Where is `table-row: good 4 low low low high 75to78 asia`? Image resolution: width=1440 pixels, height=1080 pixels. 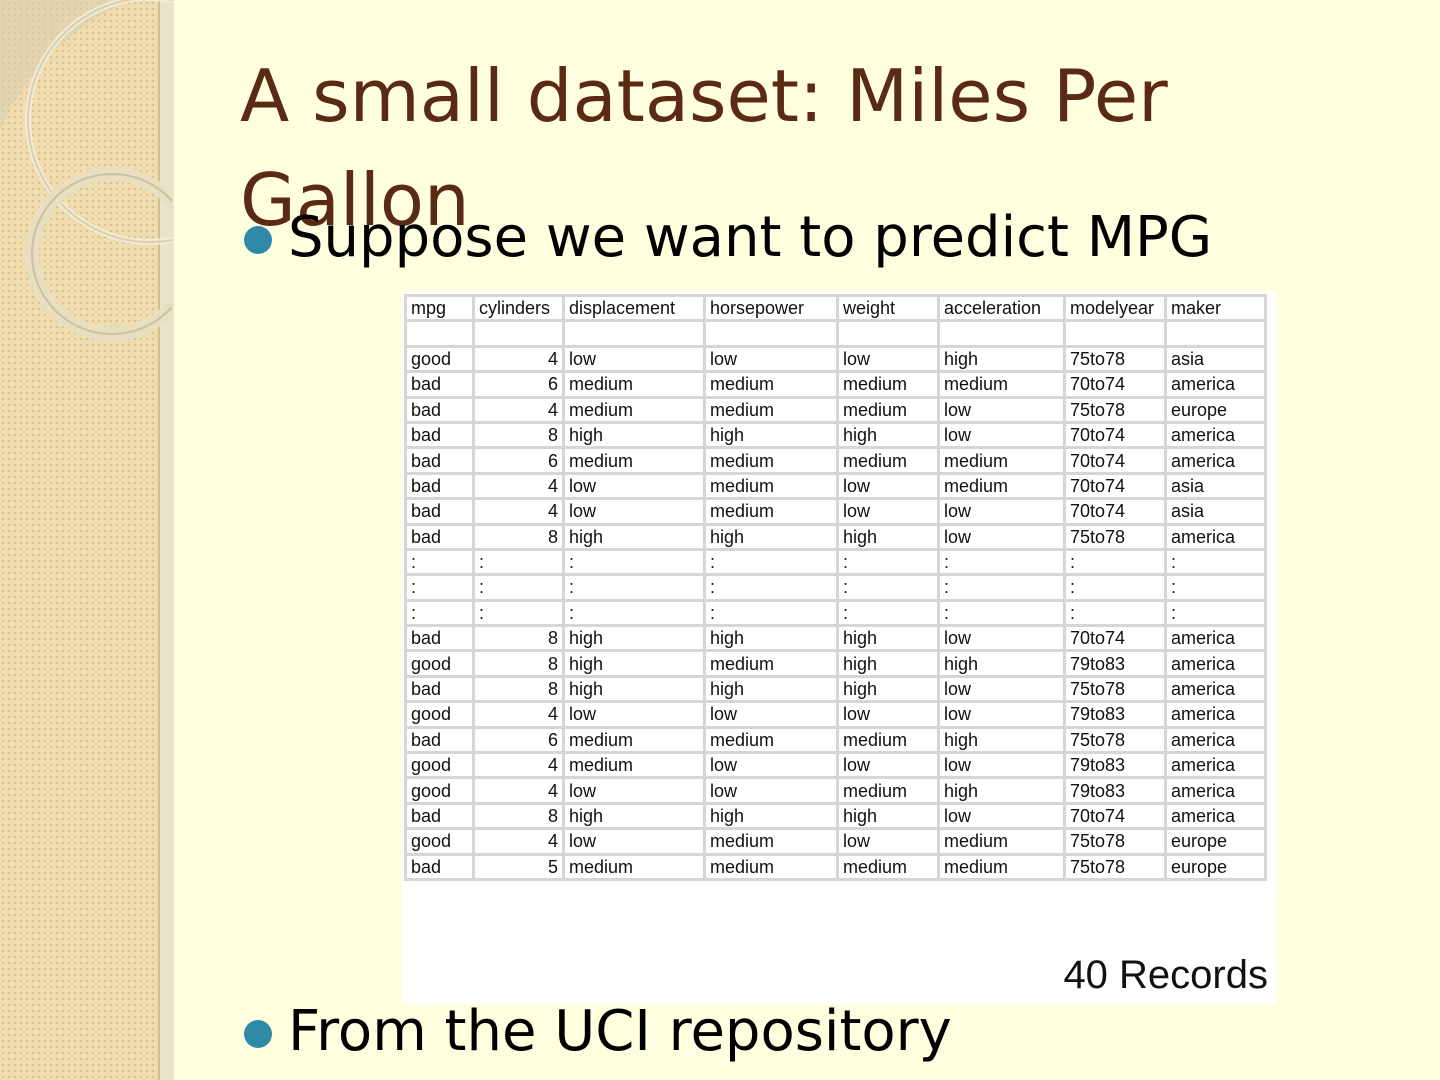
table-row: good 4 low low low high 75to78 asia is located at coordinates (835, 359).